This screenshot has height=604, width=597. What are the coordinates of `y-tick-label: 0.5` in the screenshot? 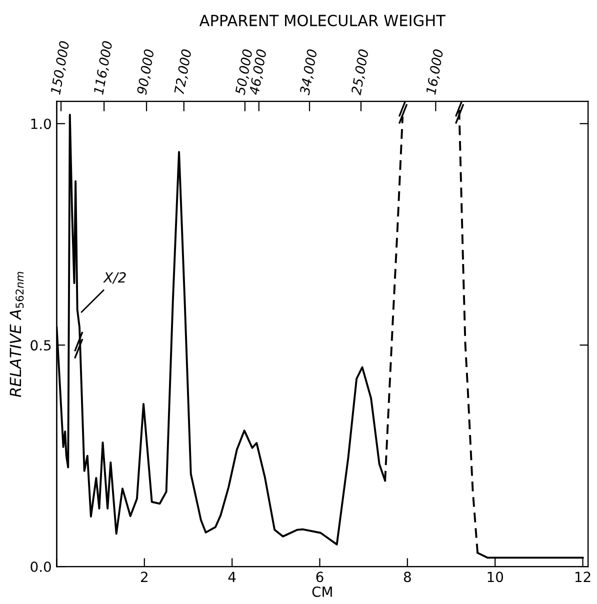 It's located at (40, 345).